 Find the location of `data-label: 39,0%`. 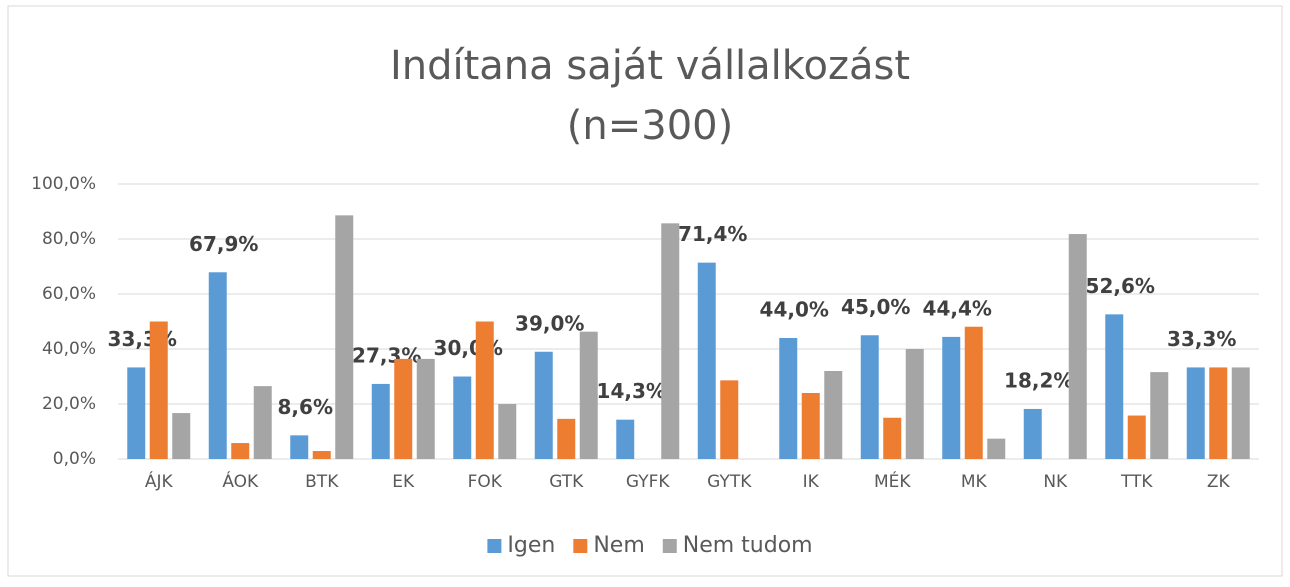

data-label: 39,0% is located at coordinates (549, 323).